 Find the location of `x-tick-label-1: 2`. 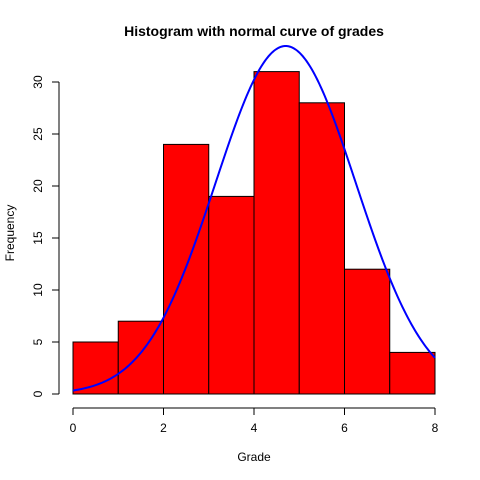

x-tick-label-1: 2 is located at coordinates (163, 428).